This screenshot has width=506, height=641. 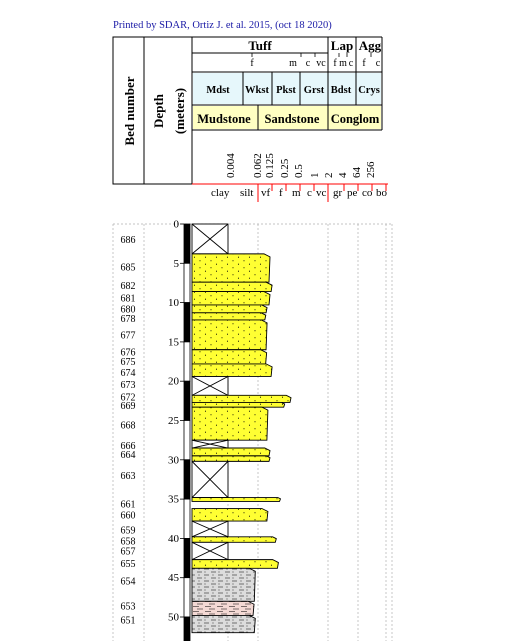 I want to click on bed-number-label: 657, so click(x=128, y=551).